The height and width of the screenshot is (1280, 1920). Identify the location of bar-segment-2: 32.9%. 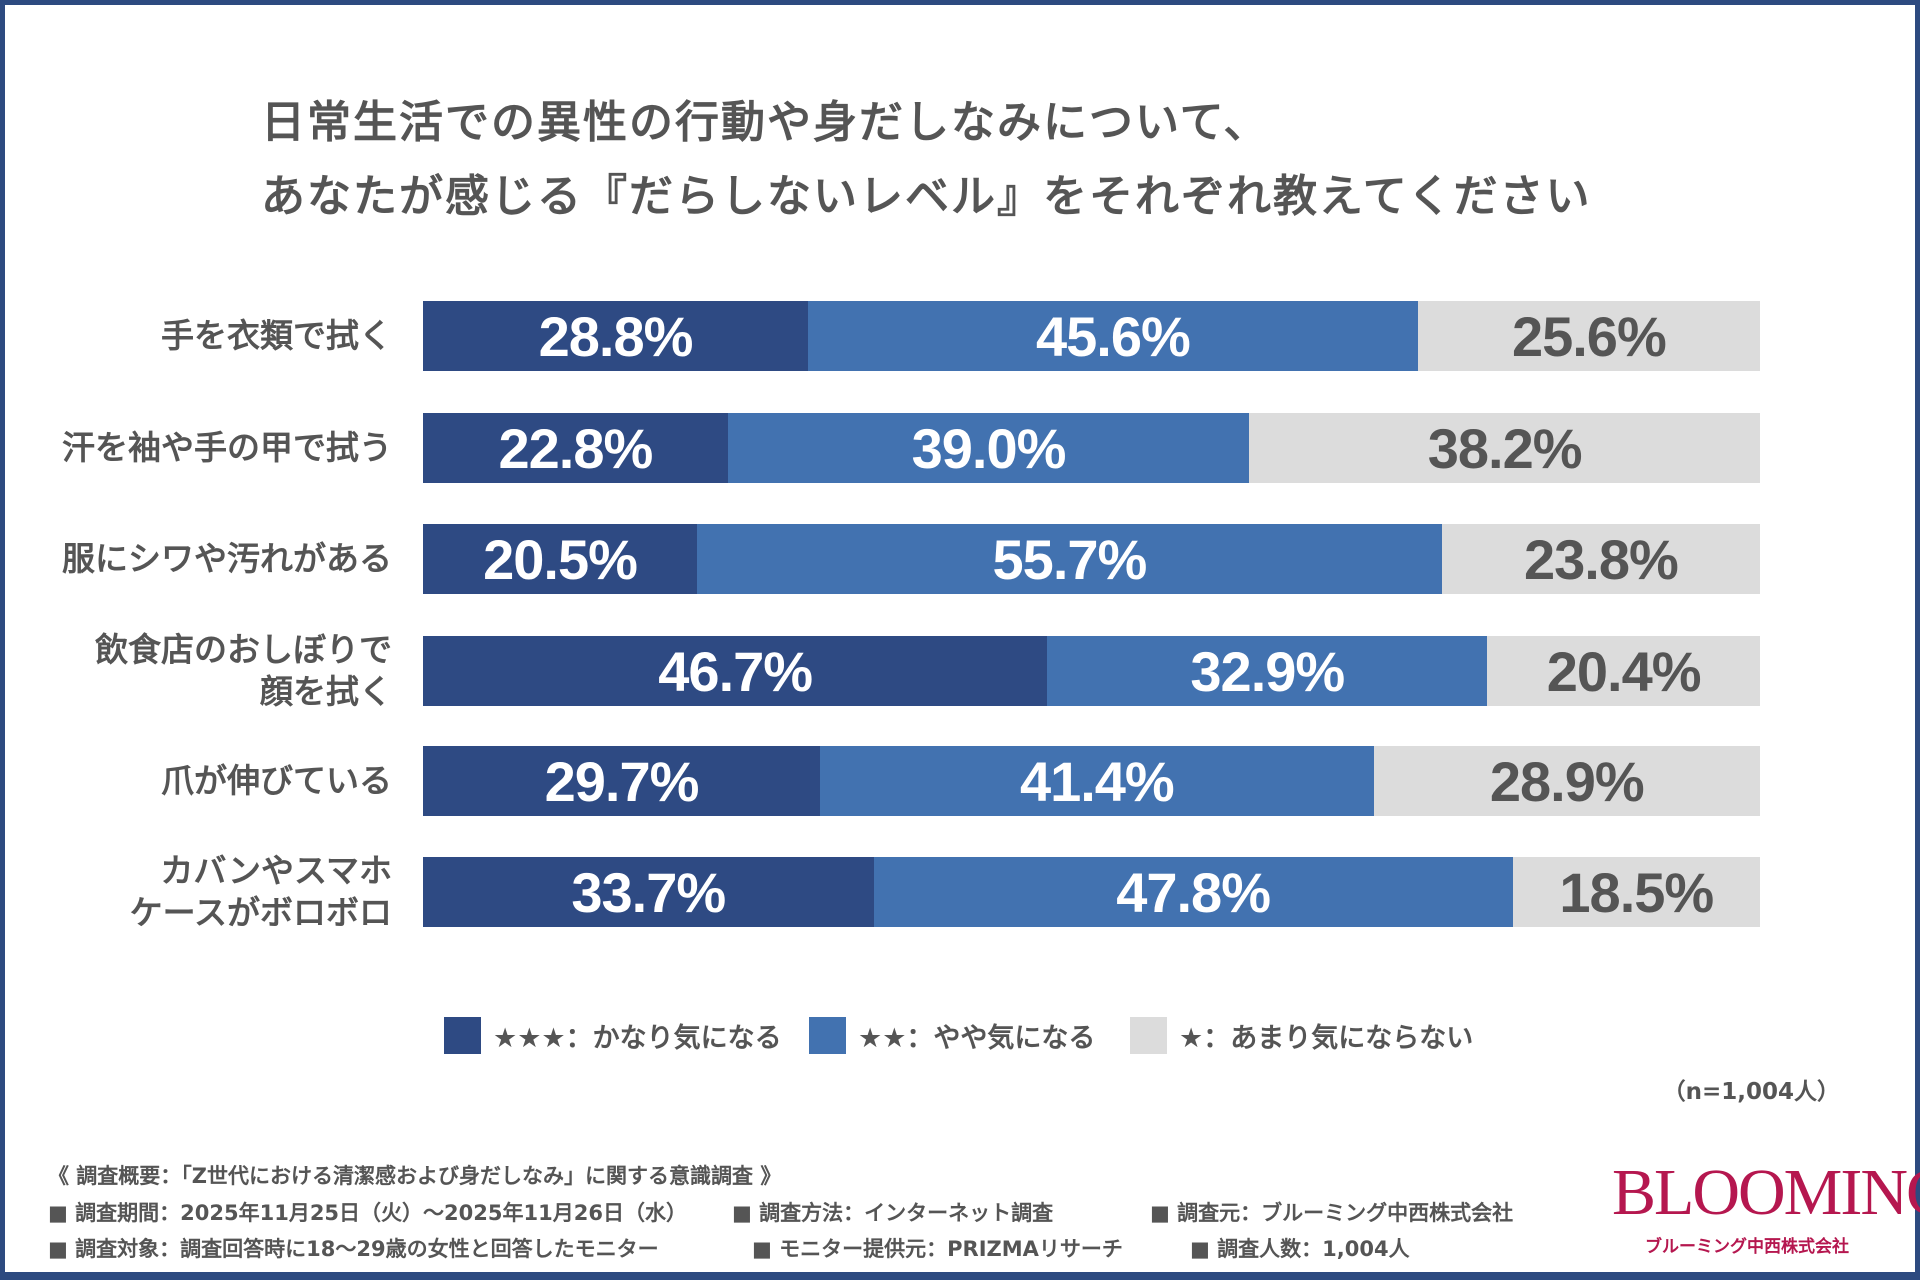
(1267, 671).